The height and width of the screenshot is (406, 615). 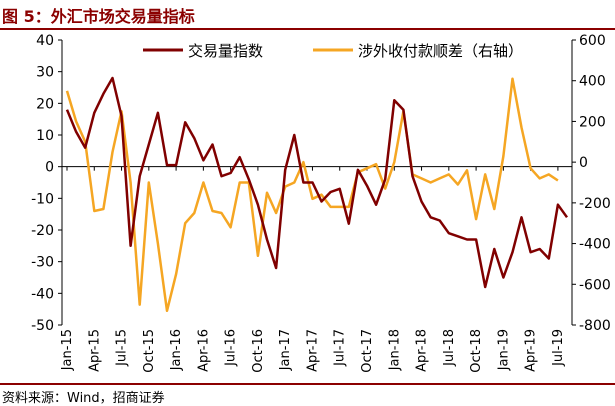 I want to click on x-tick-label: Apr-17, so click(x=312, y=350).